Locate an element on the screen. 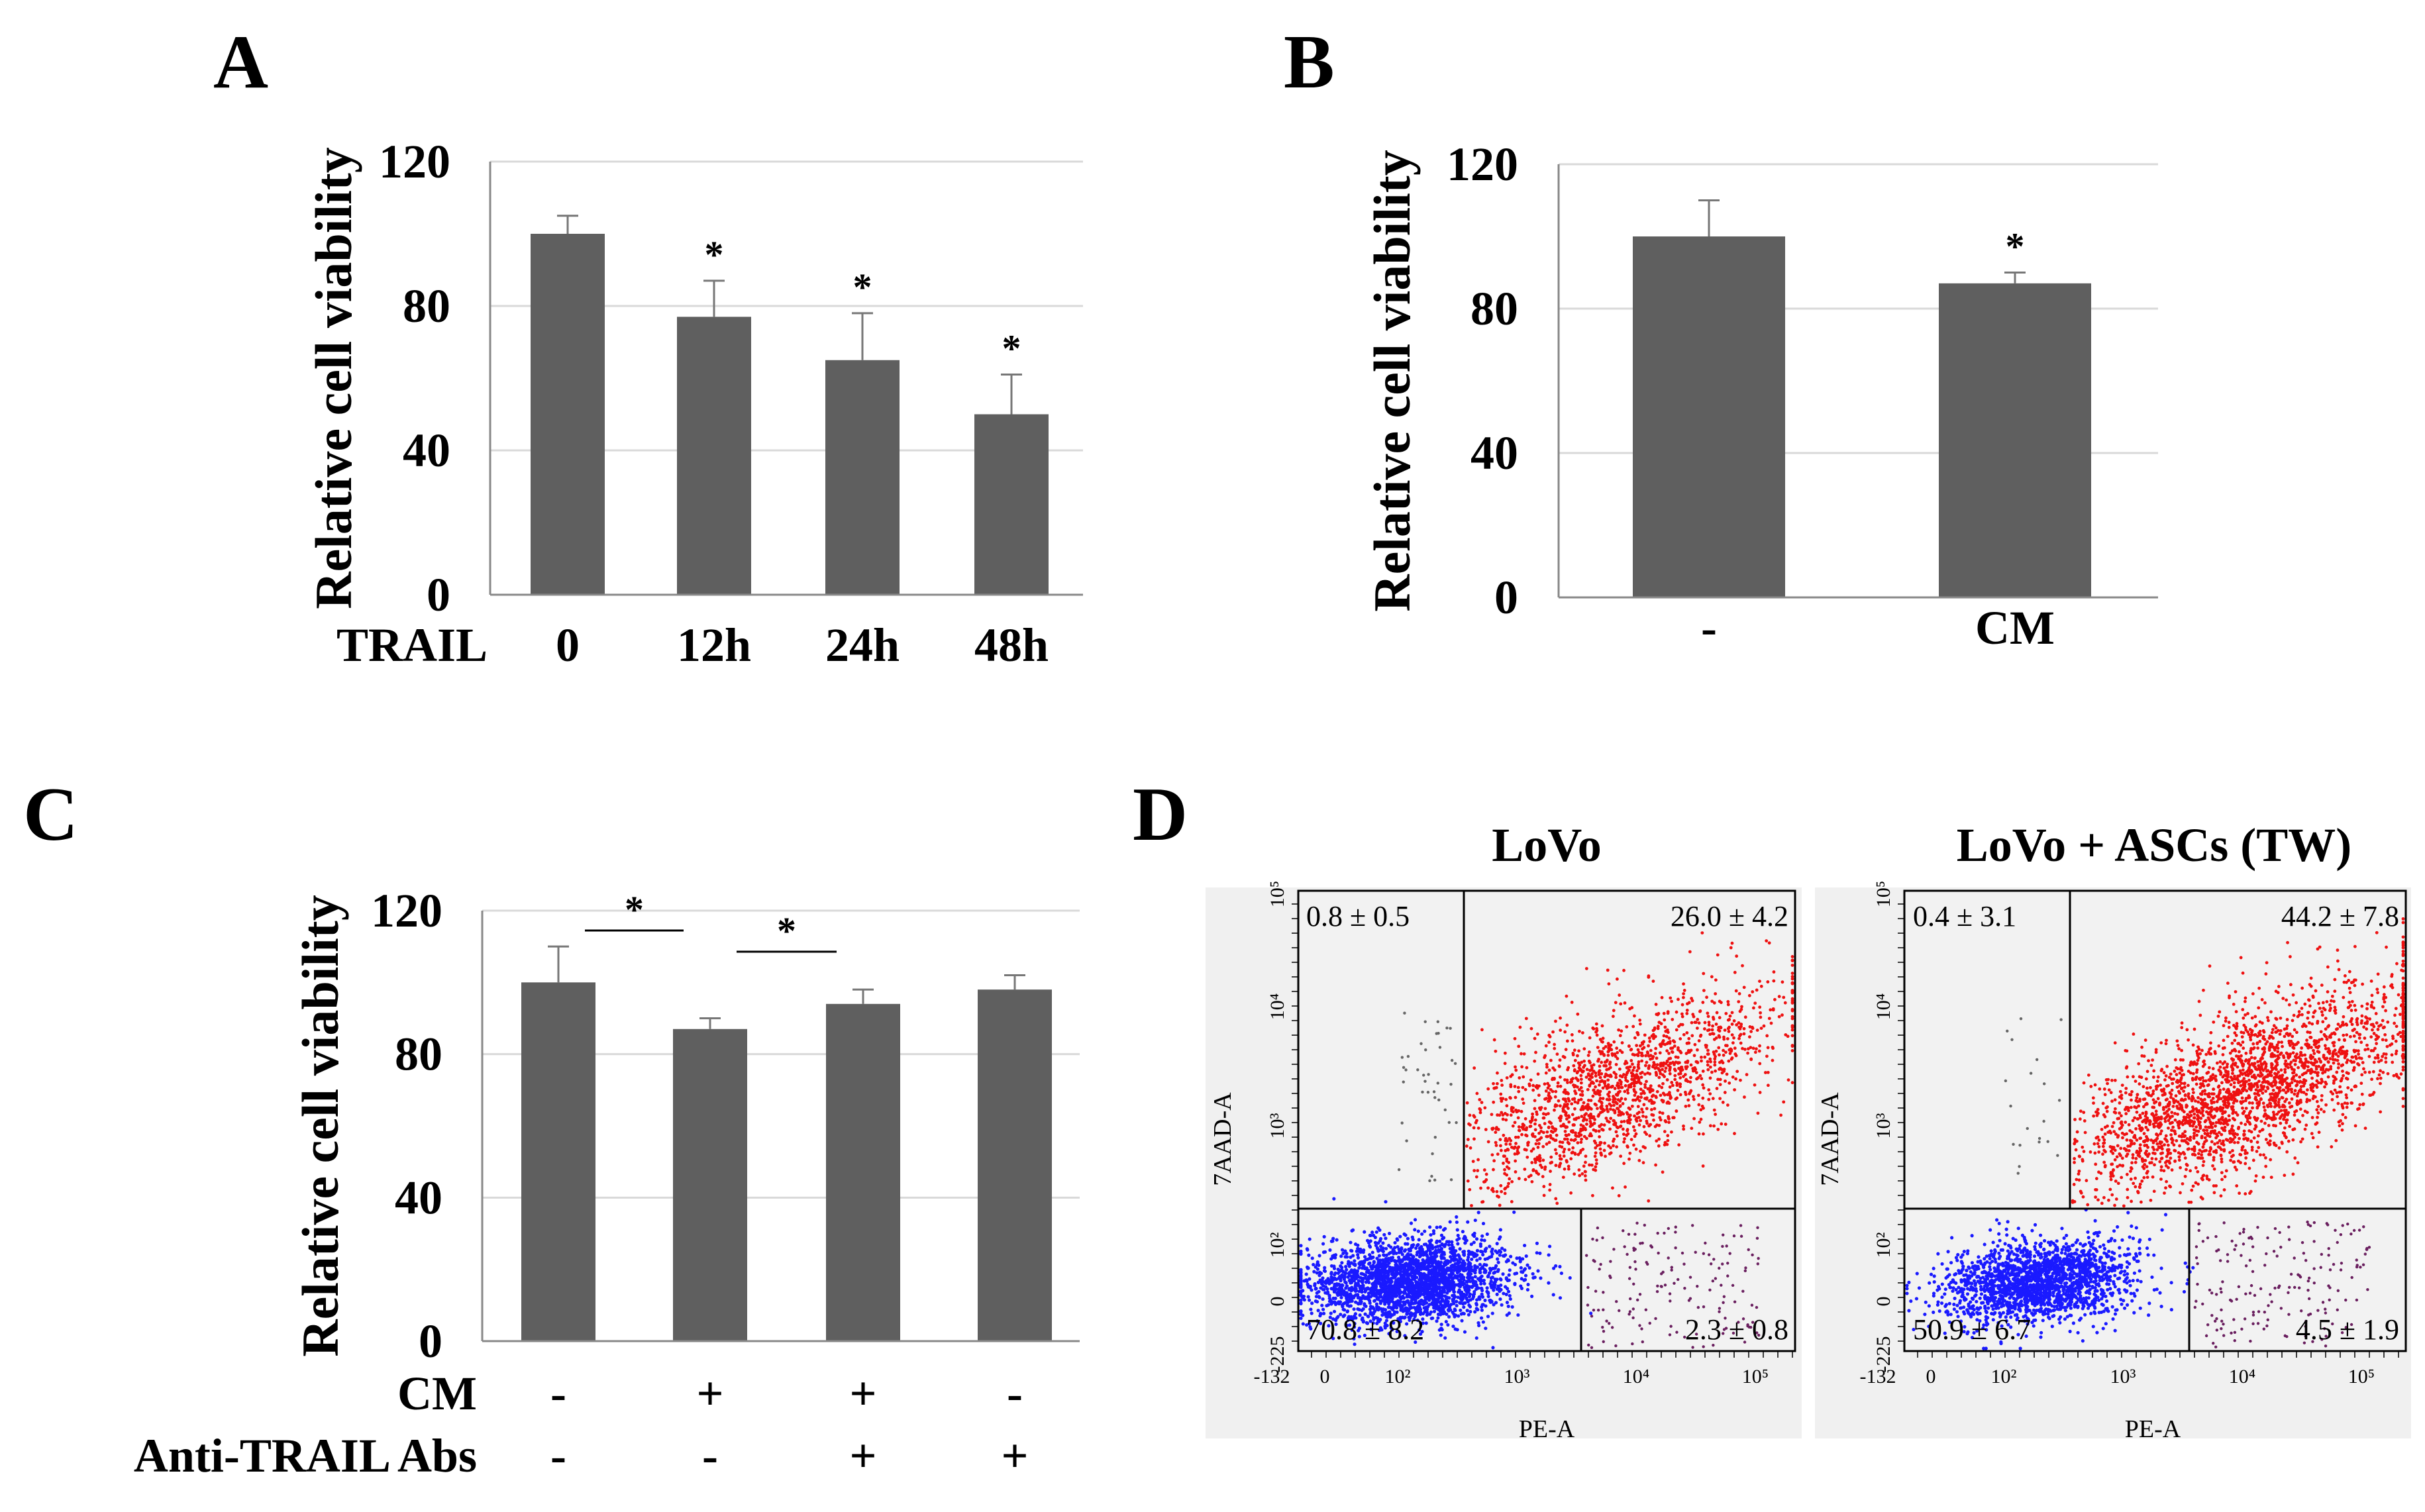 The height and width of the screenshot is (1512, 2425). panel-label-a: A is located at coordinates (240, 62).